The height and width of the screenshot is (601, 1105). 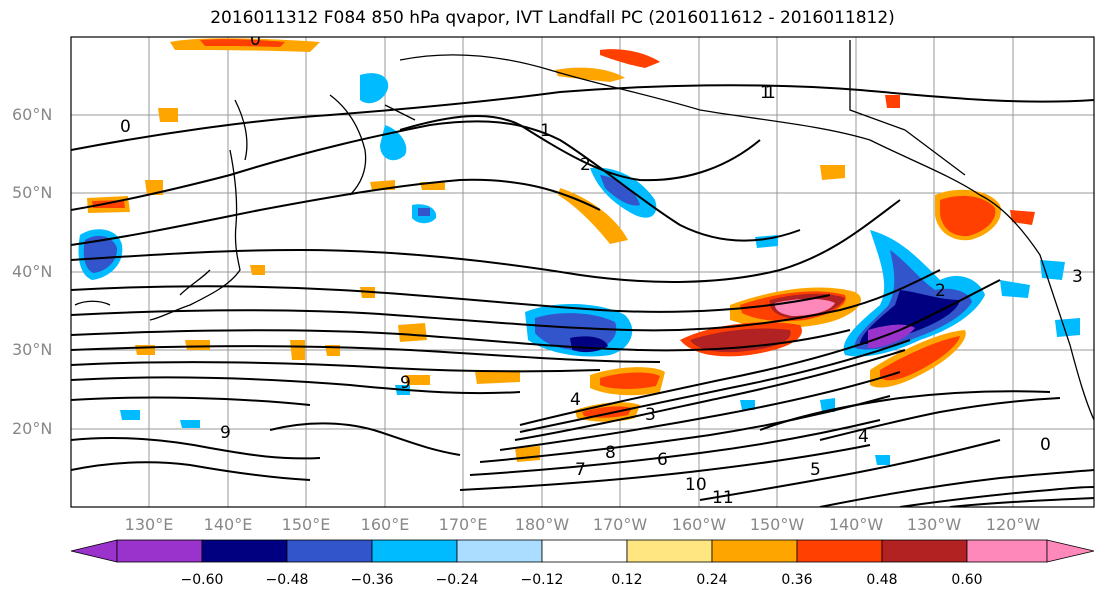 What do you see at coordinates (202, 580) in the screenshot?
I see `colorbar-label: −0.60` at bounding box center [202, 580].